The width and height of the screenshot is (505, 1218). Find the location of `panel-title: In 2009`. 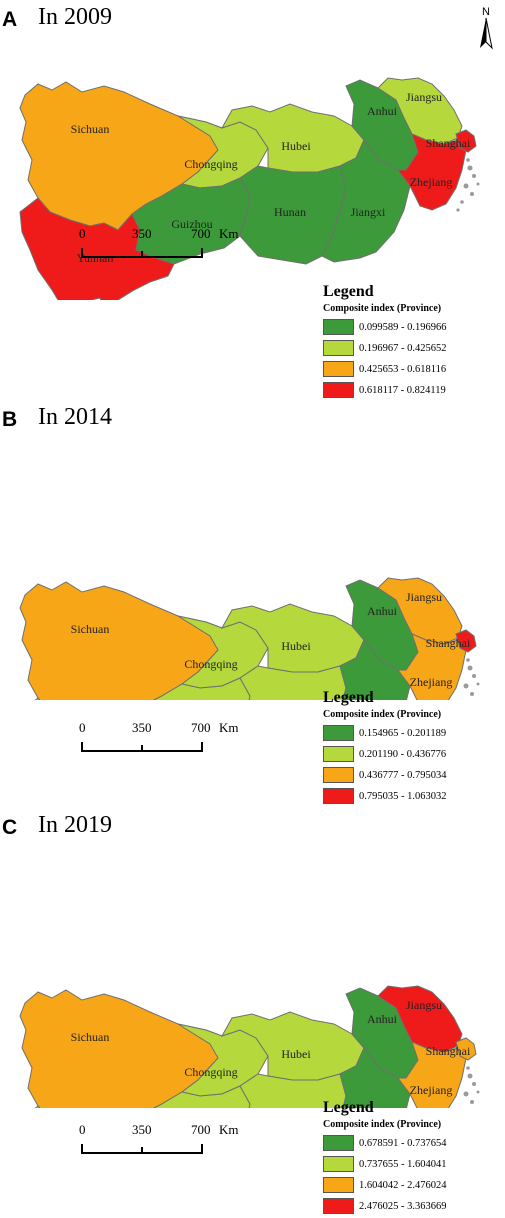

panel-title: In 2009 is located at coordinates (75, 17).